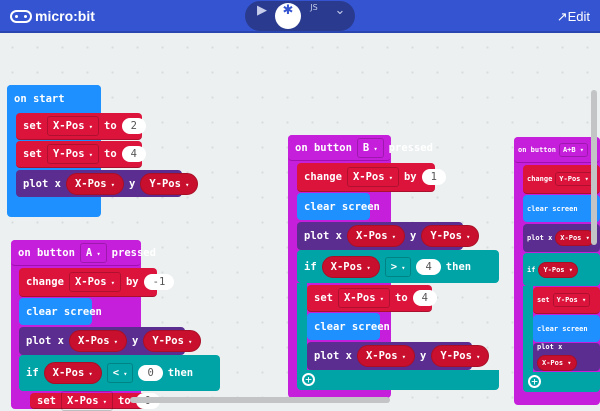  Describe the element at coordinates (260, 400) in the screenshot. I see `horizontal-scrollbar` at that location.